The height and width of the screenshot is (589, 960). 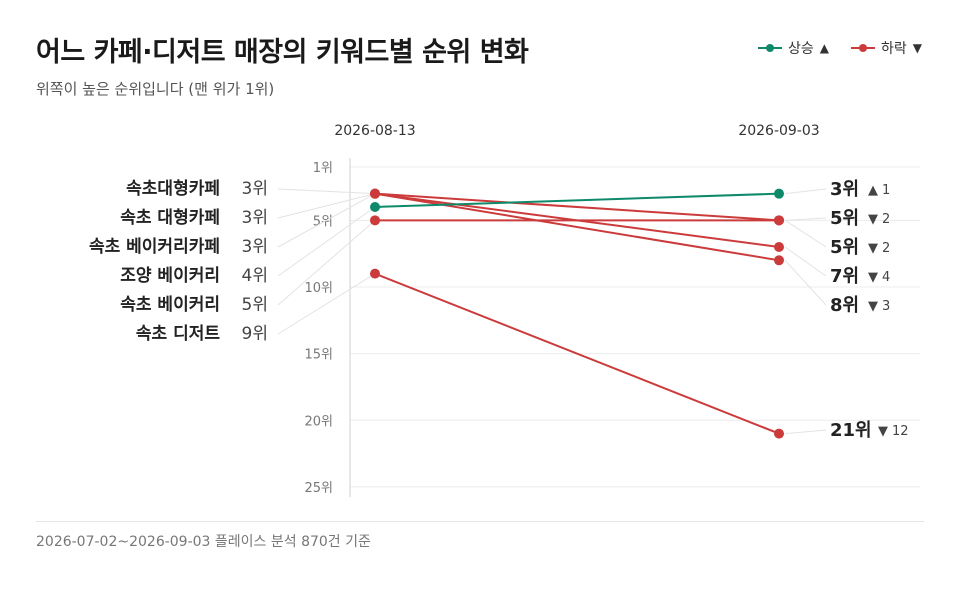 What do you see at coordinates (318, 355) in the screenshot?
I see `y-tick-label: 15위` at bounding box center [318, 355].